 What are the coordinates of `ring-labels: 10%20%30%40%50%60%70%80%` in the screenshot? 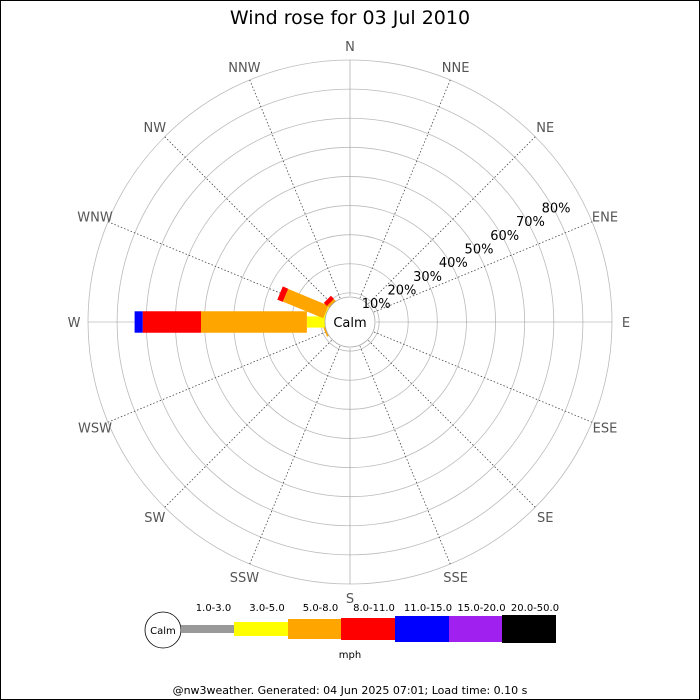 It's located at (466, 257).